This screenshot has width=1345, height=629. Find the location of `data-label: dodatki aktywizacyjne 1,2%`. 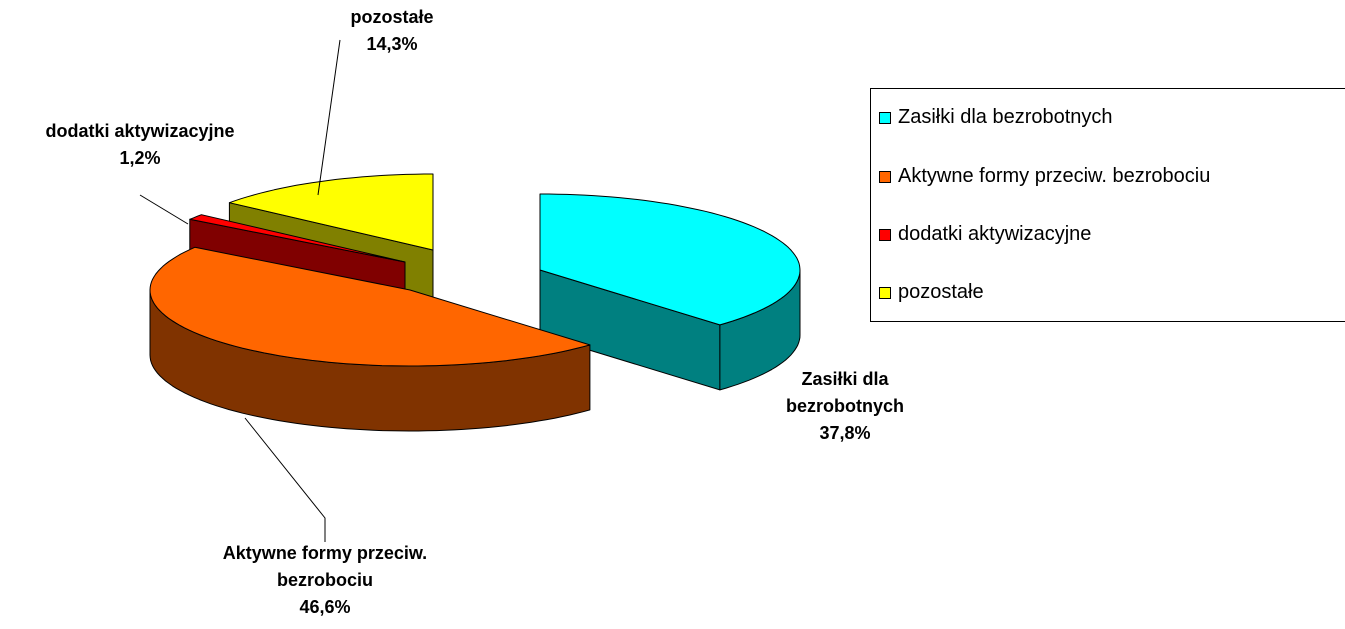

data-label: dodatki aktywizacyjne 1,2% is located at coordinates (145, 145).